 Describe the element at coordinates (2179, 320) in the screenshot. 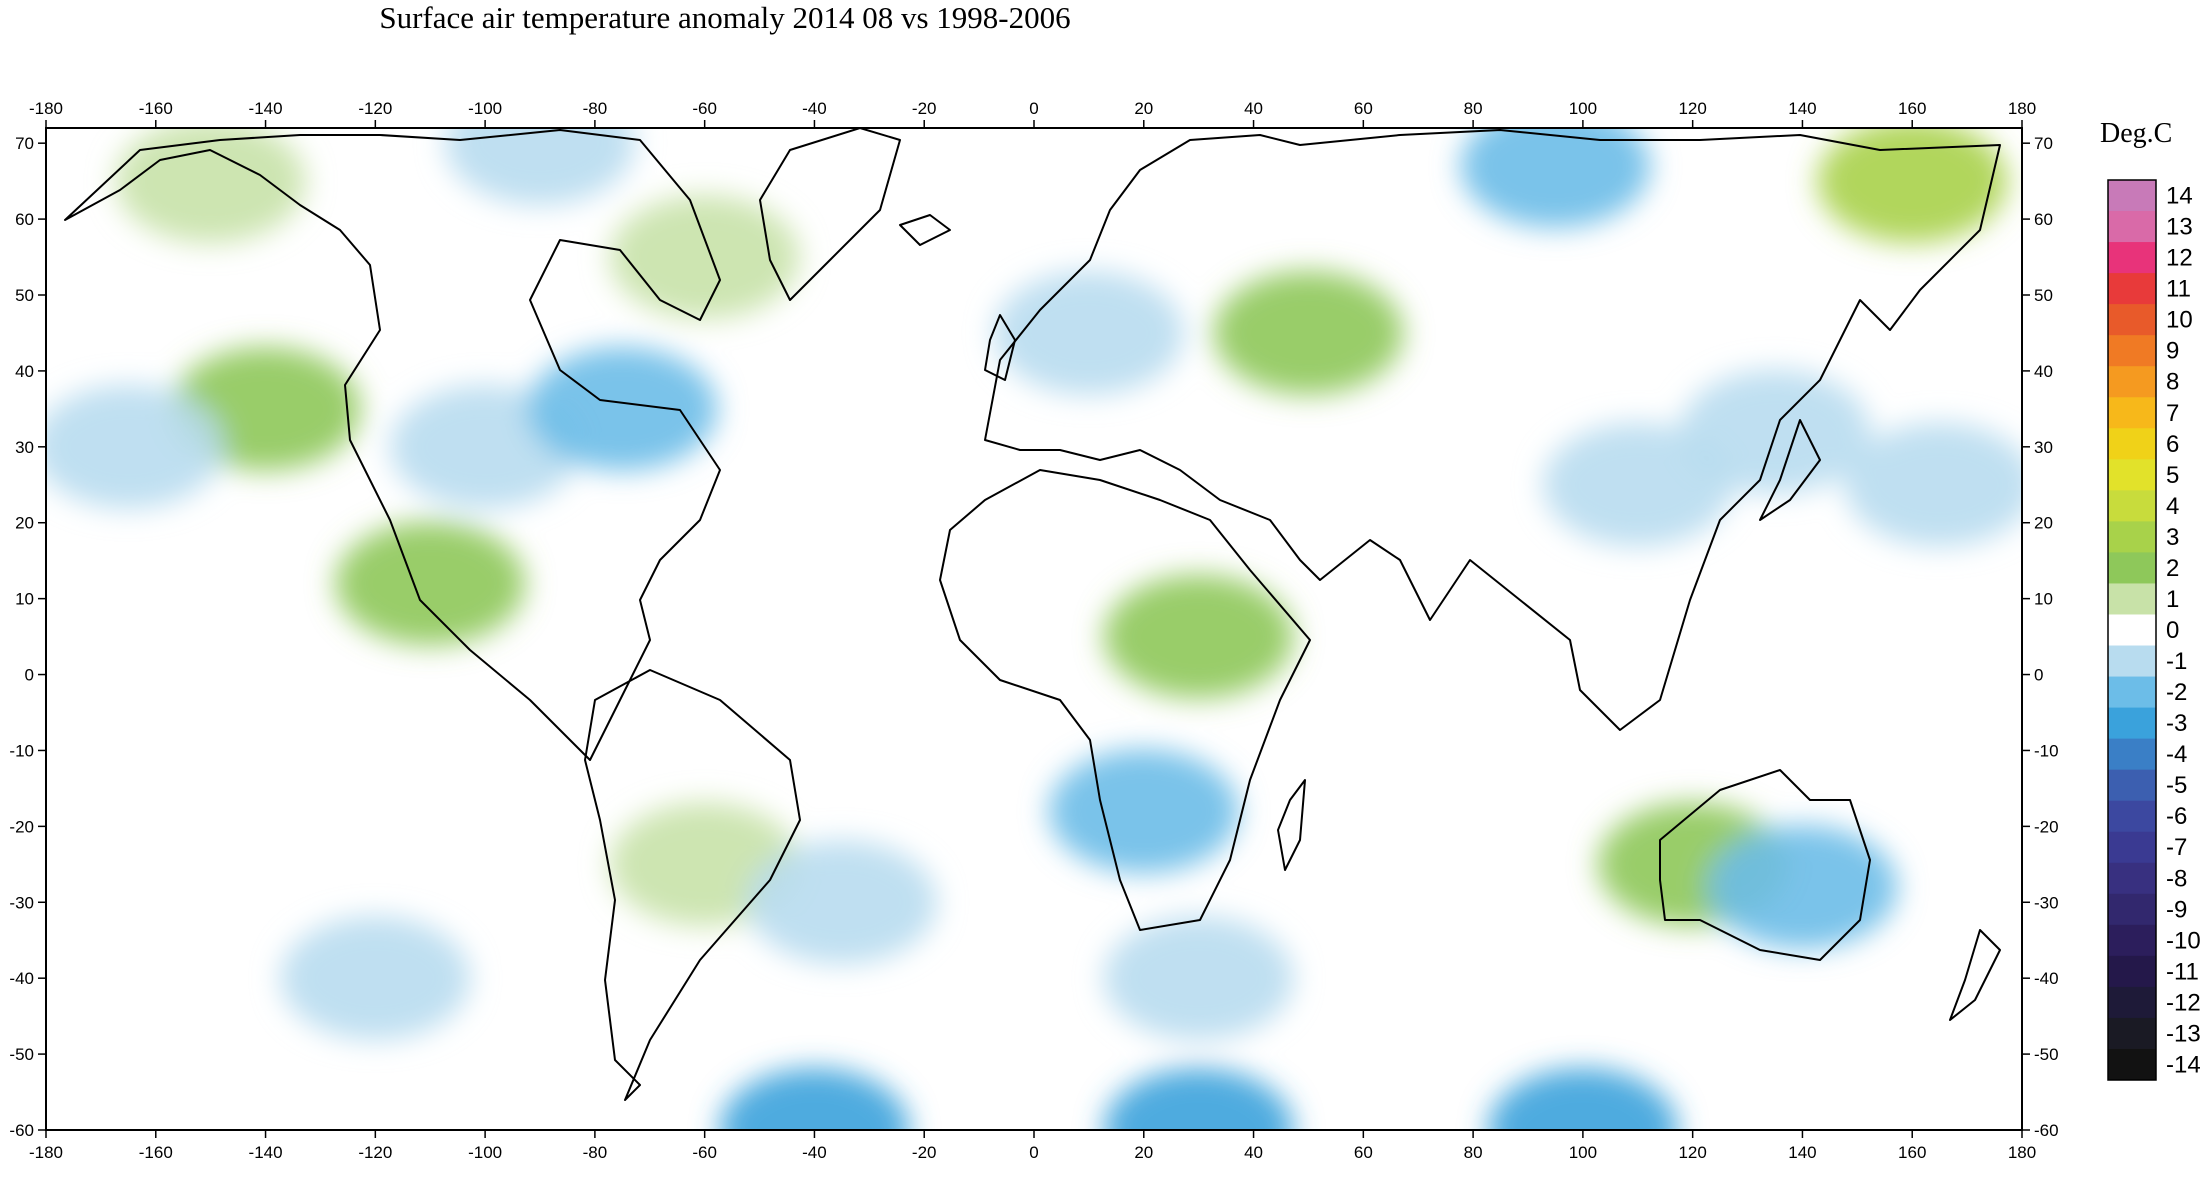

I see `colorbar-label: 10` at that location.